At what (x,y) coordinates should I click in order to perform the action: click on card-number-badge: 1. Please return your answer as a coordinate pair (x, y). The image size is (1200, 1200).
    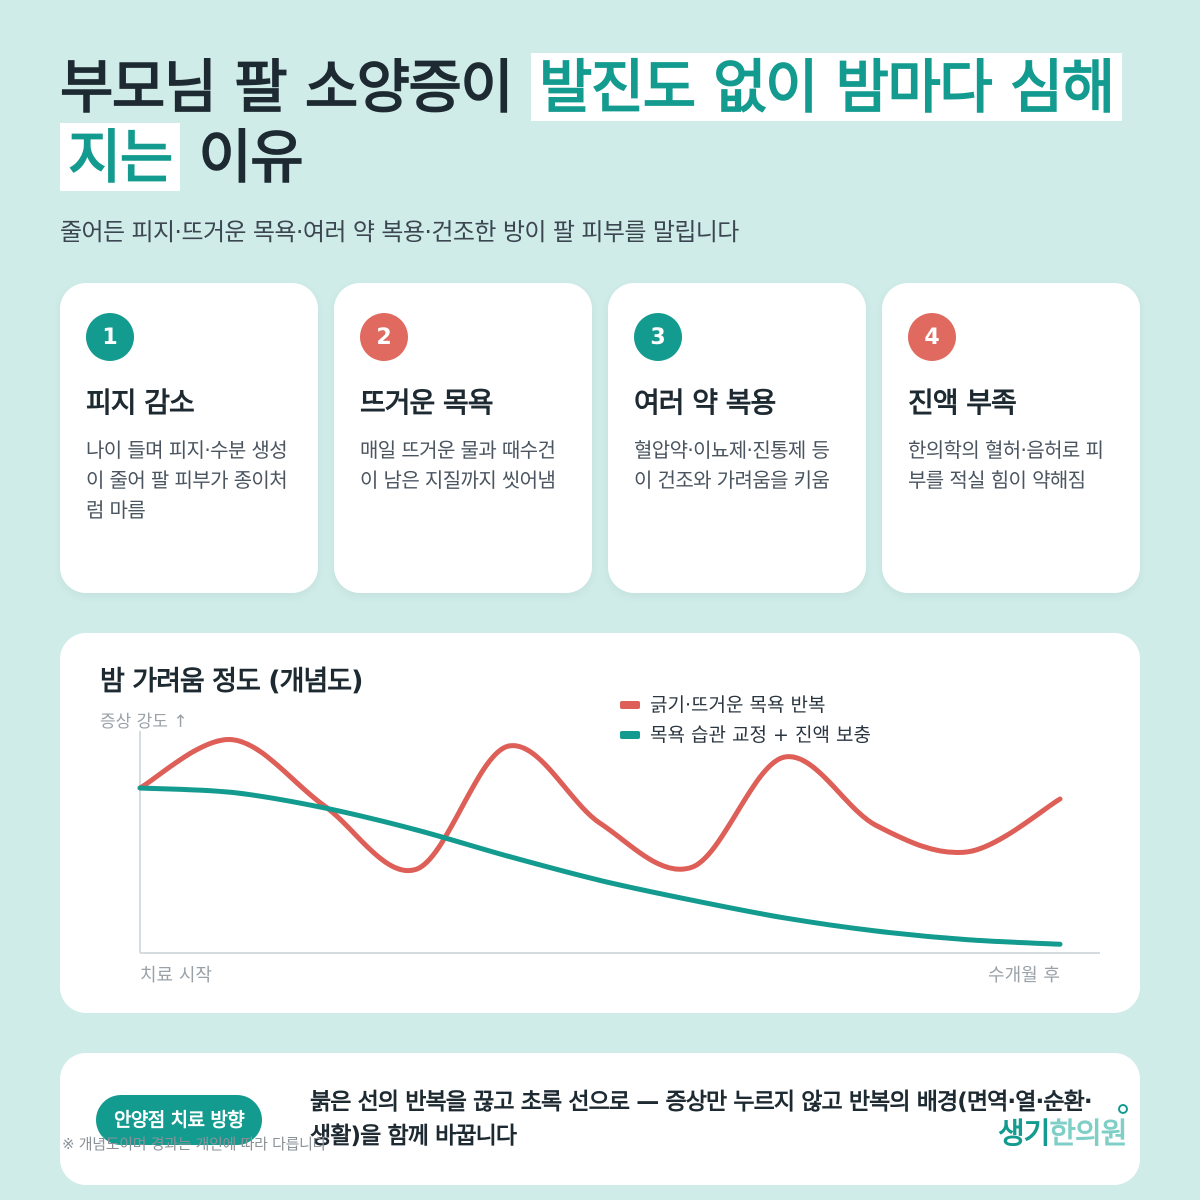
    Looking at the image, I should click on (110, 337).